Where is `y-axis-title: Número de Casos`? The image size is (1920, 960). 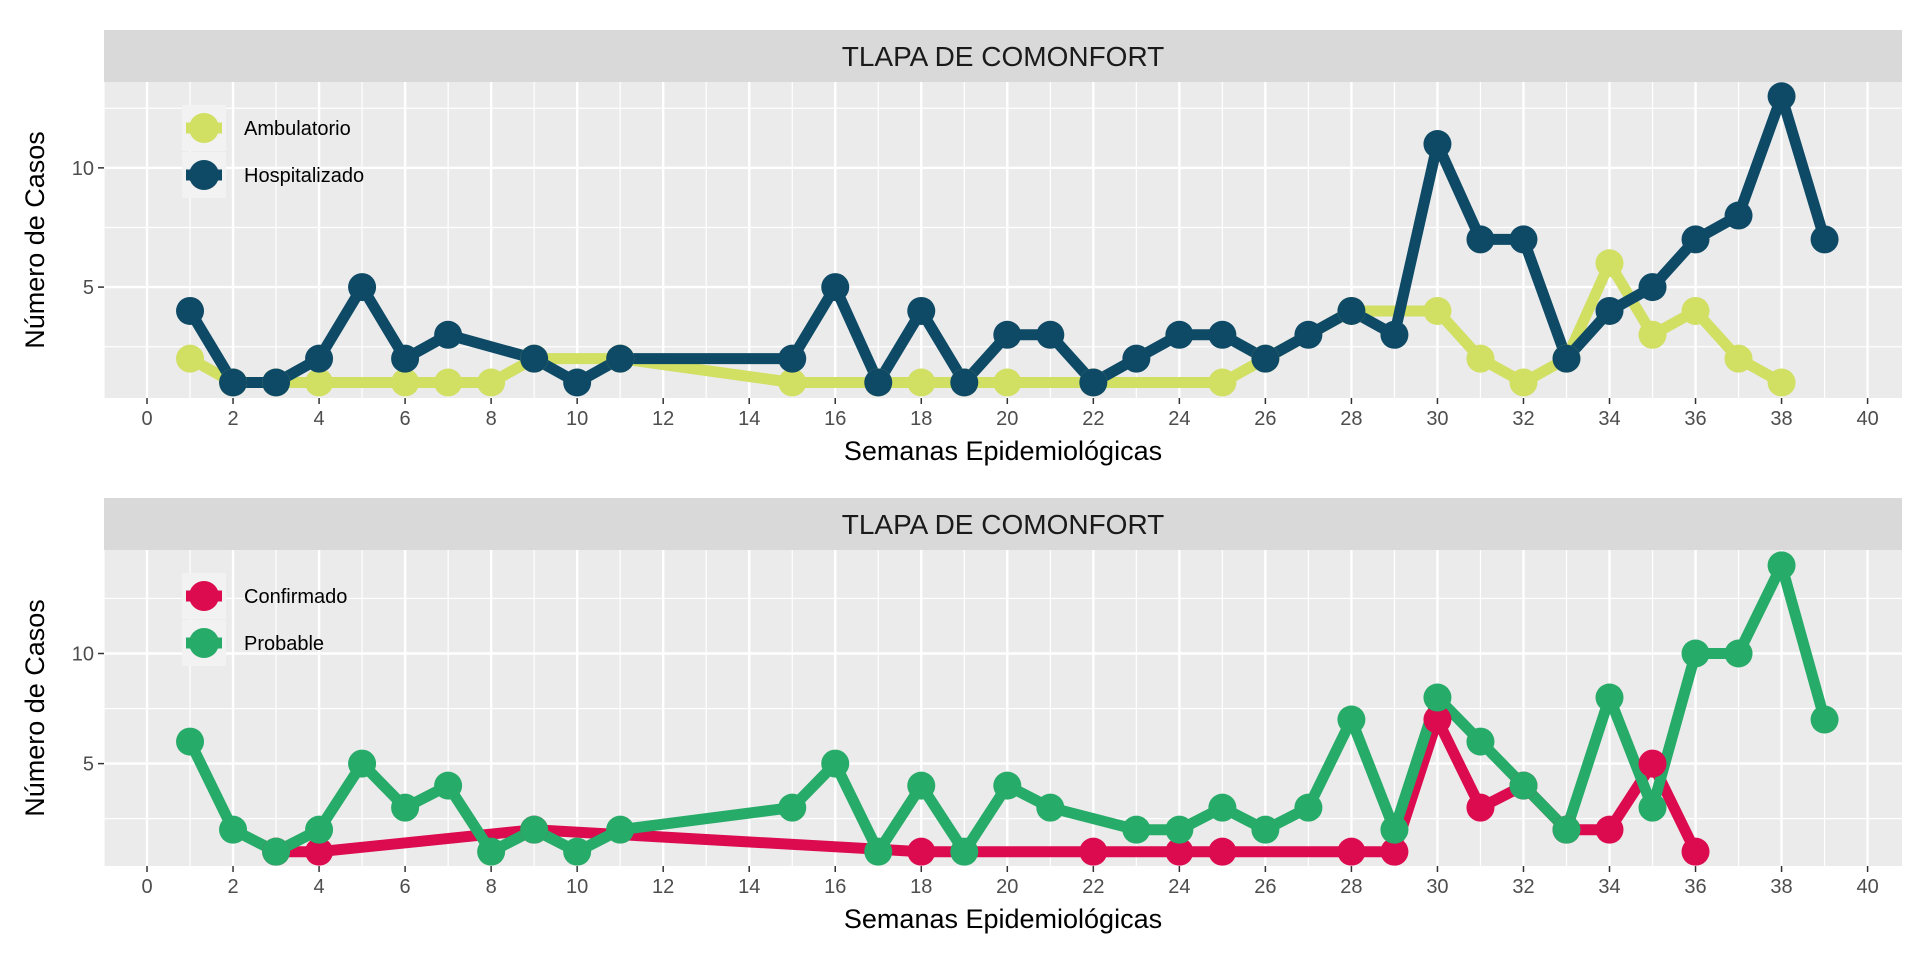 y-axis-title: Número de Casos is located at coordinates (35, 708).